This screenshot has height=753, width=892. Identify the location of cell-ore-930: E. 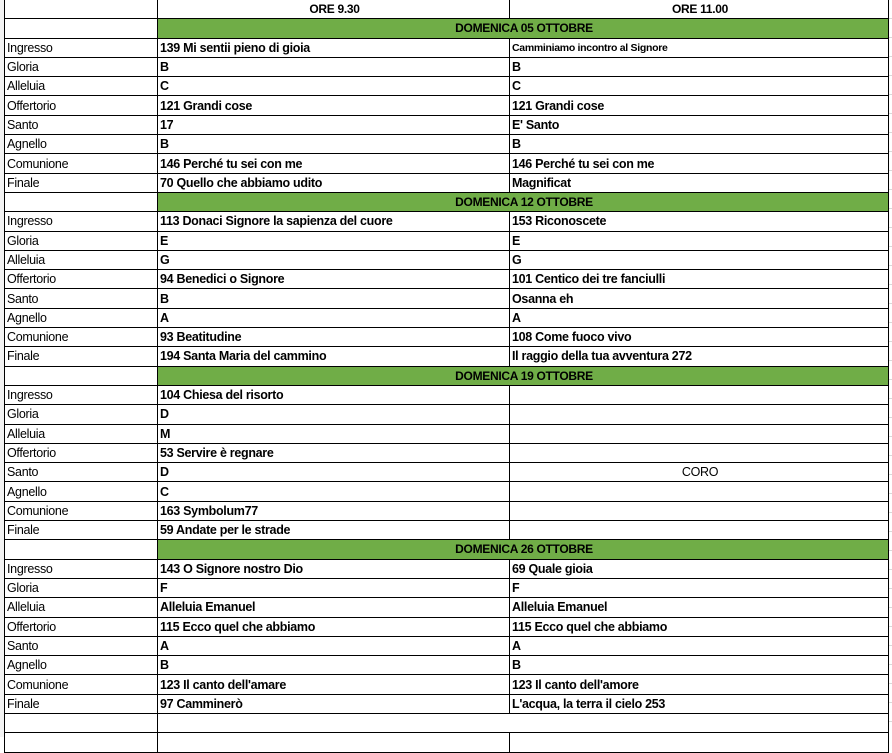
(333, 240).